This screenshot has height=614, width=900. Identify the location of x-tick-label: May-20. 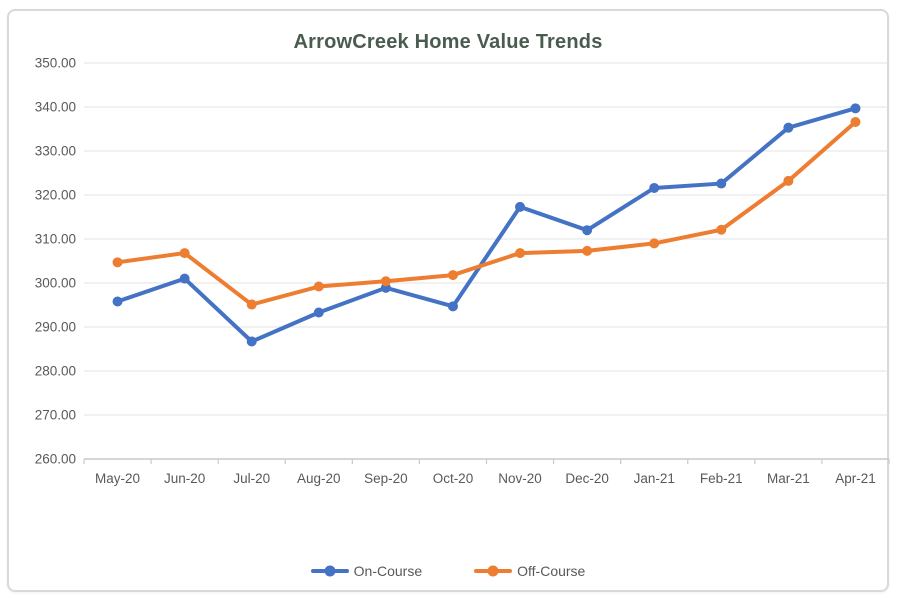
(117, 478).